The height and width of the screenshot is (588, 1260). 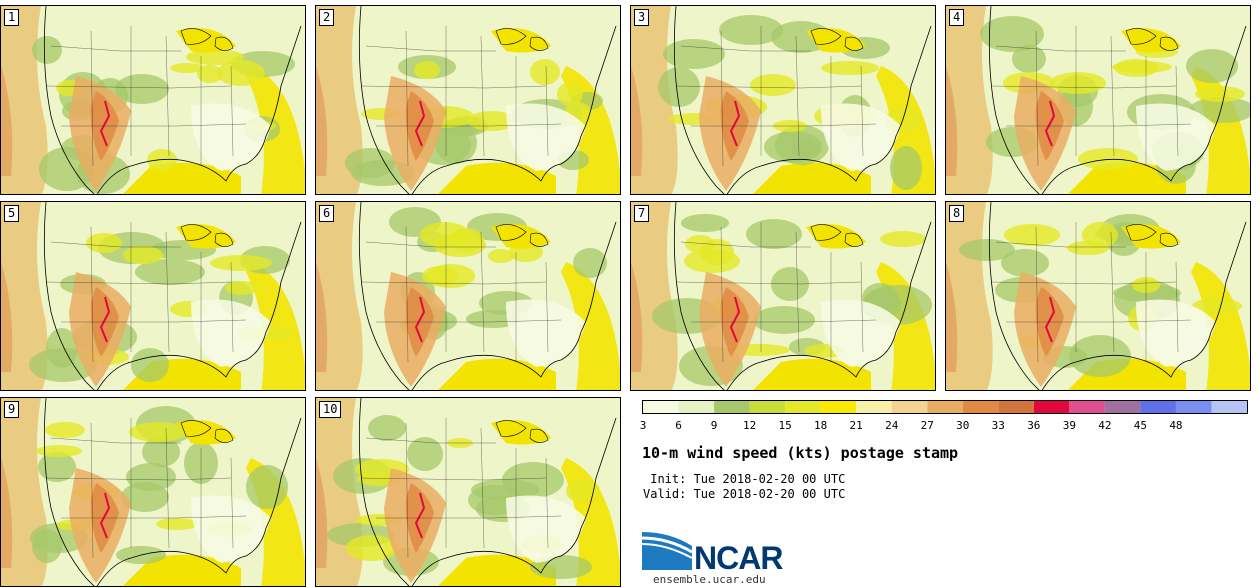 I want to click on colorbar-border, so click(x=945, y=407).